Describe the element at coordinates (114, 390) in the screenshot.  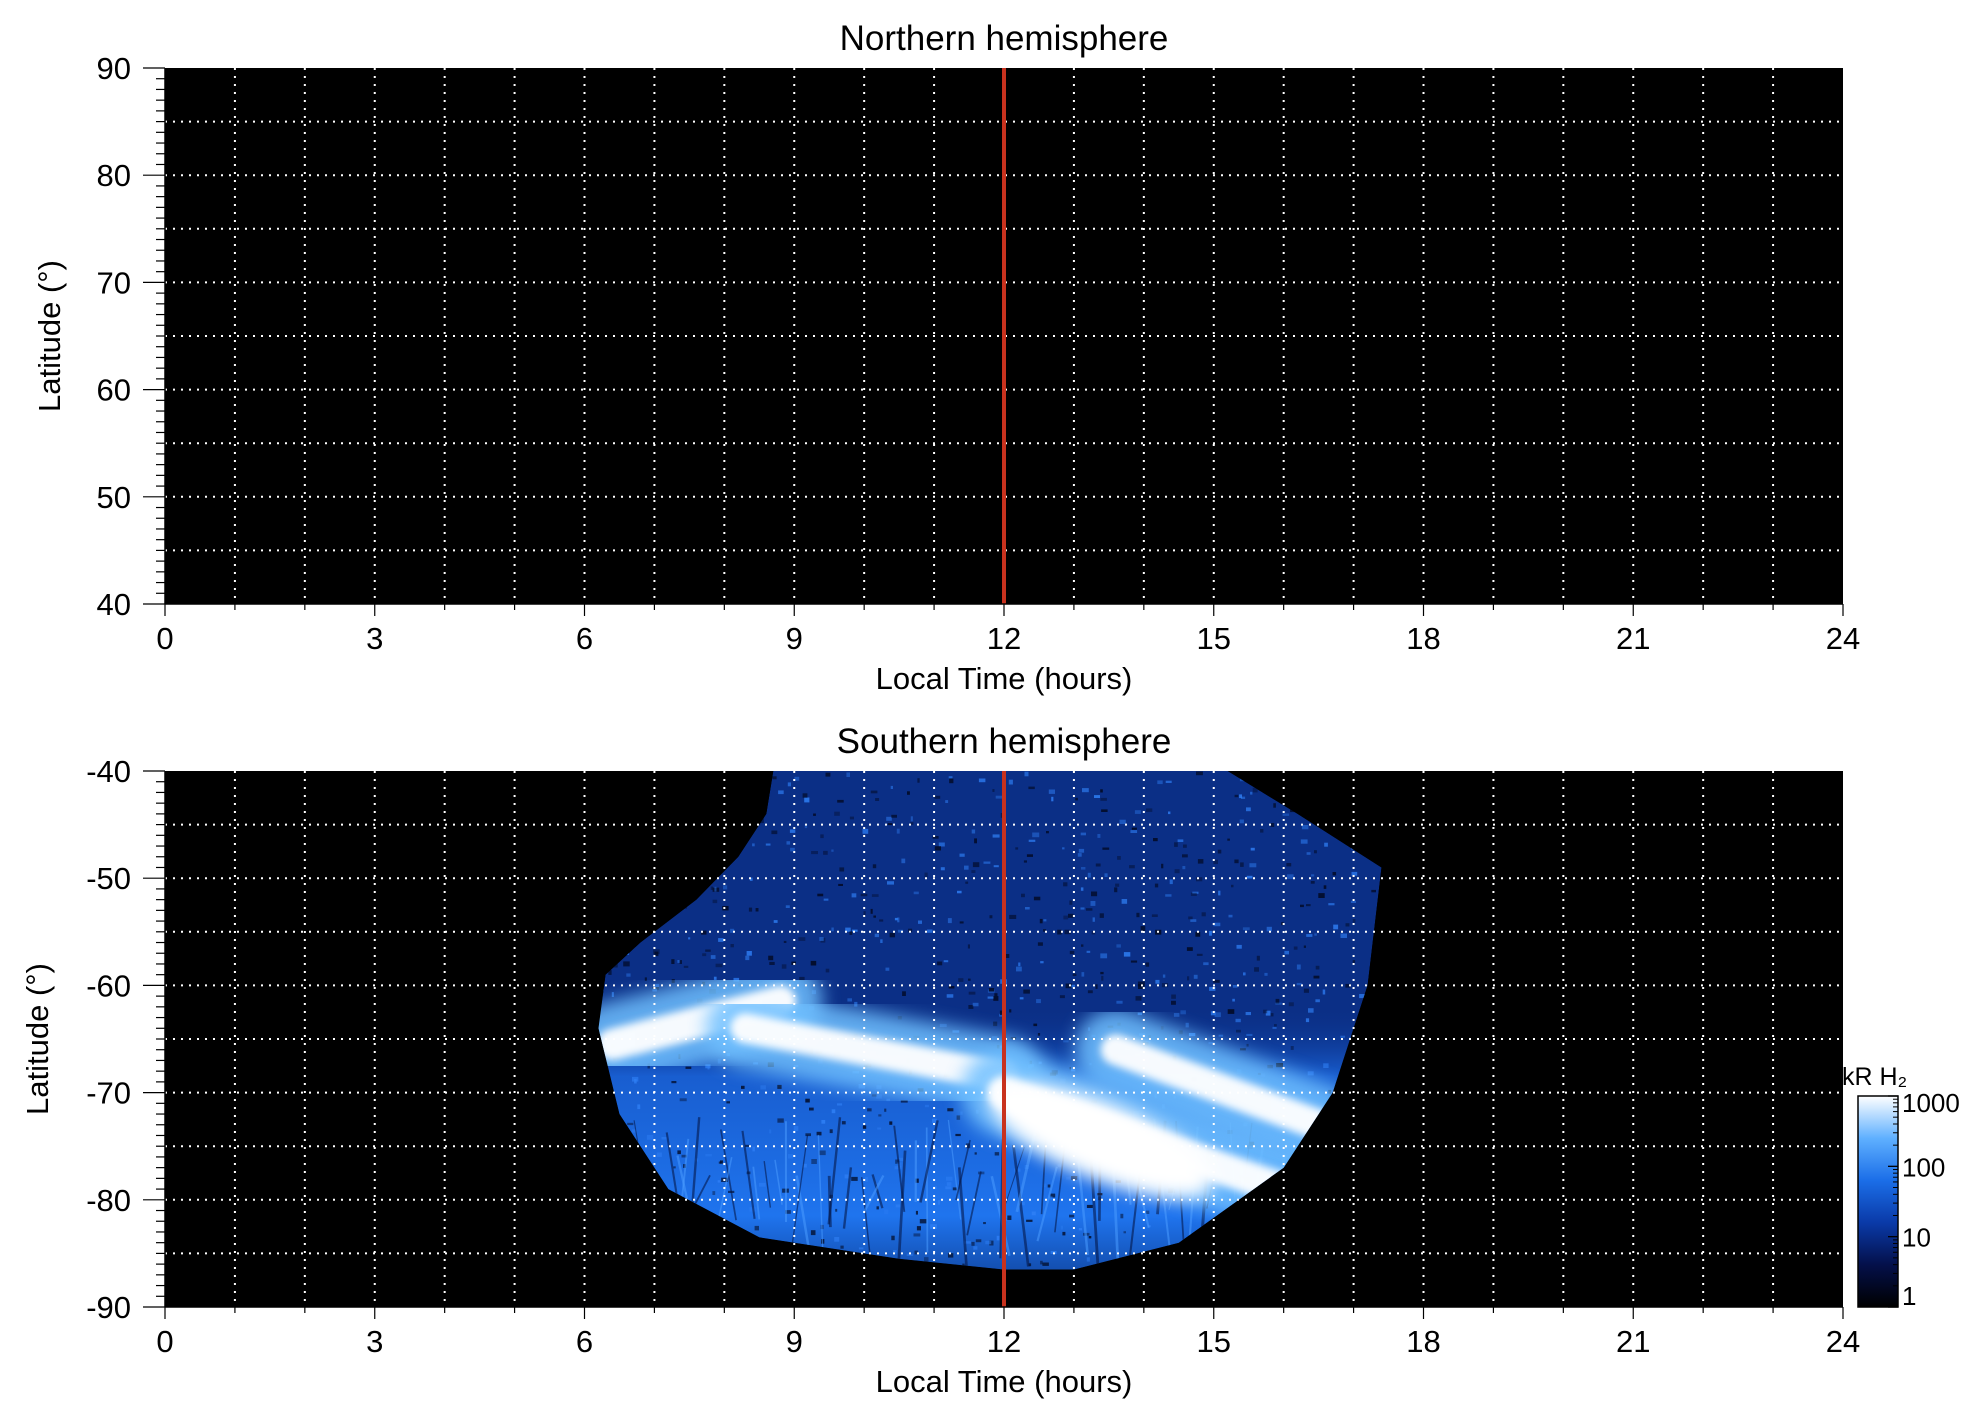
I see `y-tick-label: 60` at that location.